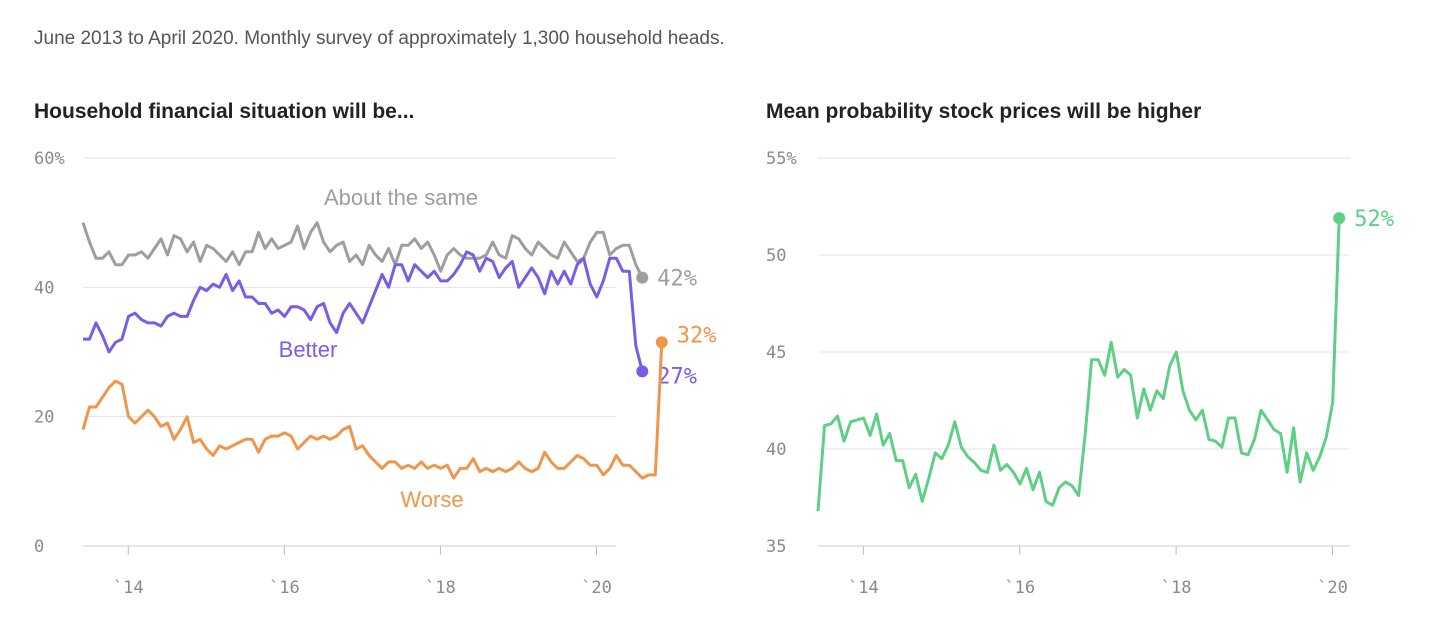 The height and width of the screenshot is (640, 1436). Describe the element at coordinates (49, 159) in the screenshot. I see `y-tick-label: 60%` at that location.